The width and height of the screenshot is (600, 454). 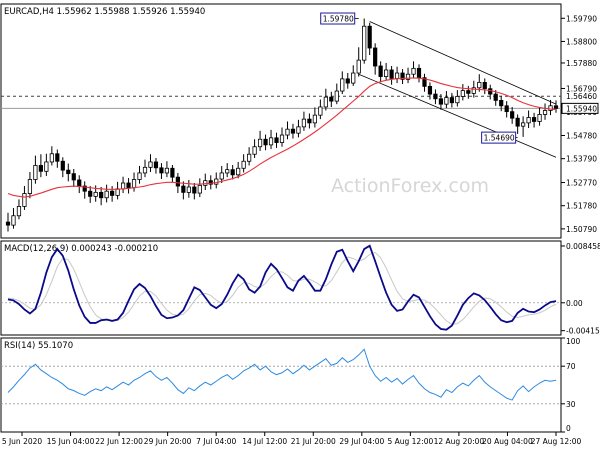 I want to click on price-y-tick-label: 1.59790, so click(x=581, y=18).